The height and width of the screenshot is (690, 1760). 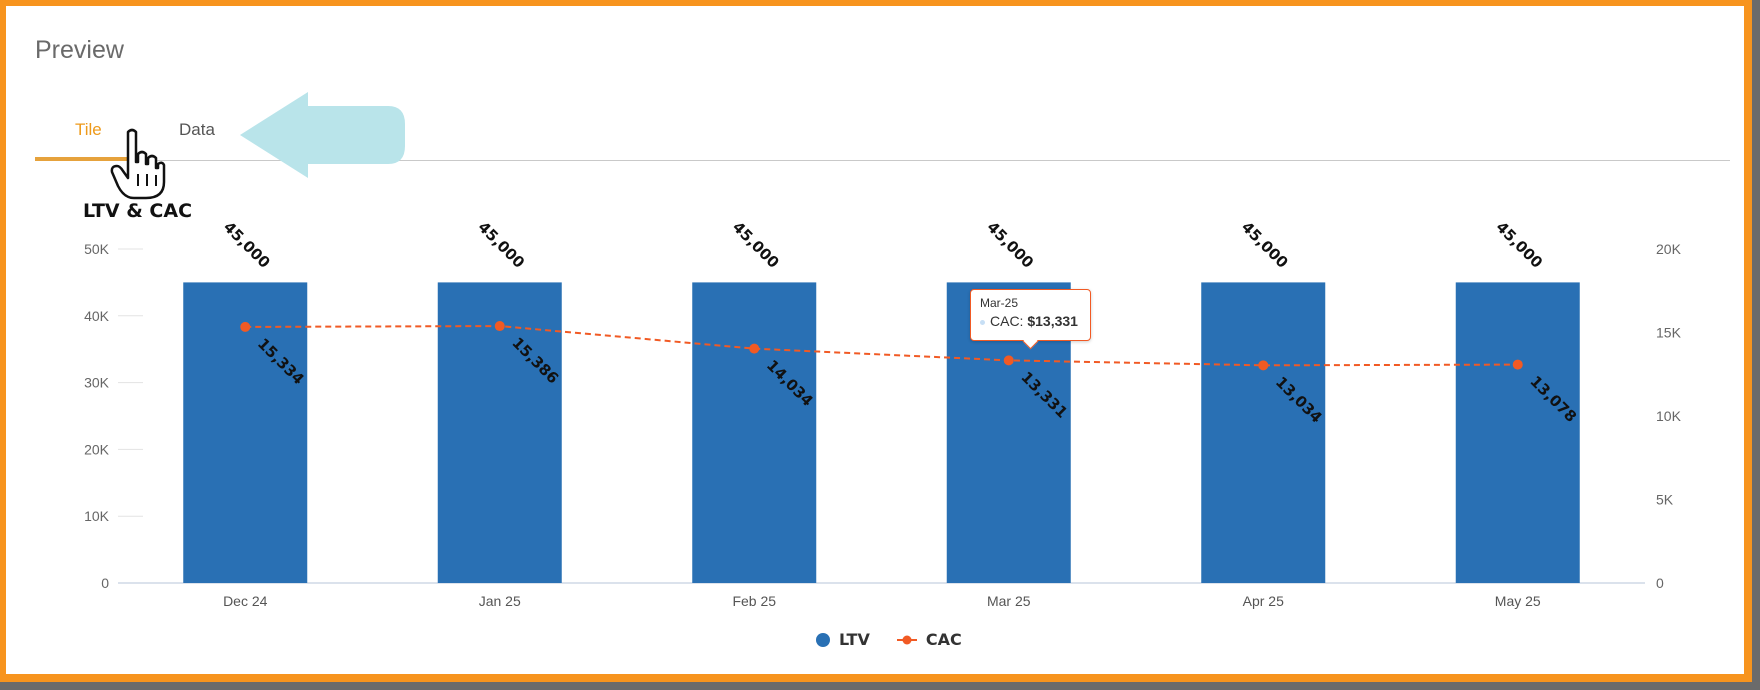 What do you see at coordinates (1756, 345) in the screenshot?
I see `panel-shadow-right` at bounding box center [1756, 345].